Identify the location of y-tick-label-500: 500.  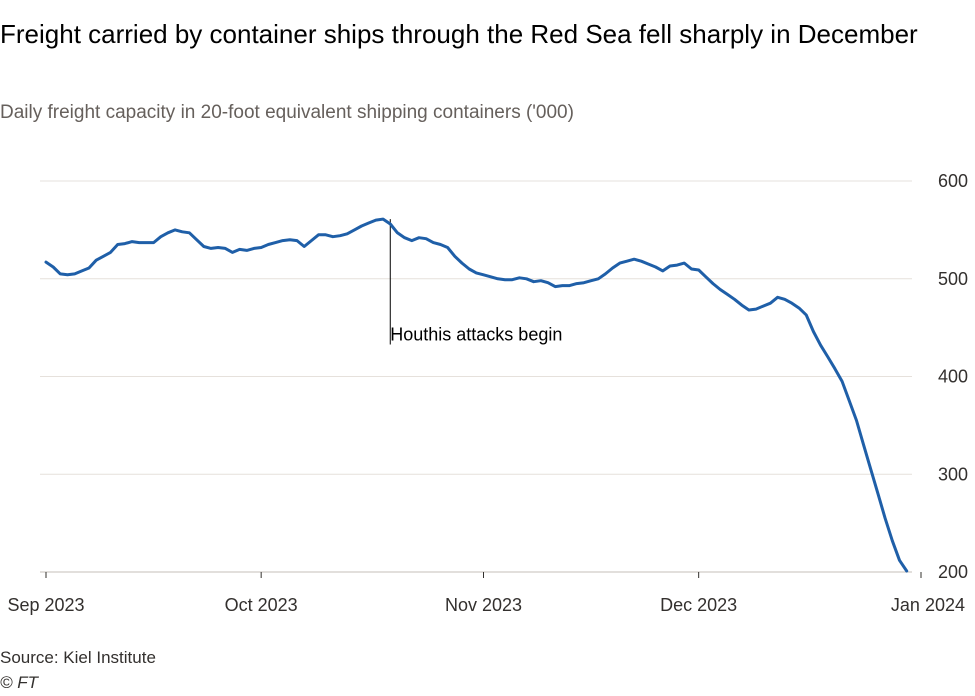
(953, 279).